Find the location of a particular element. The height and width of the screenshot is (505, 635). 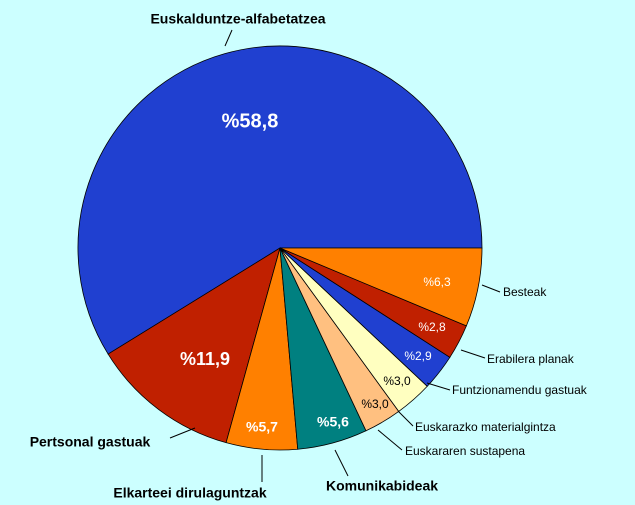

value-label: %2,8 is located at coordinates (432, 327).